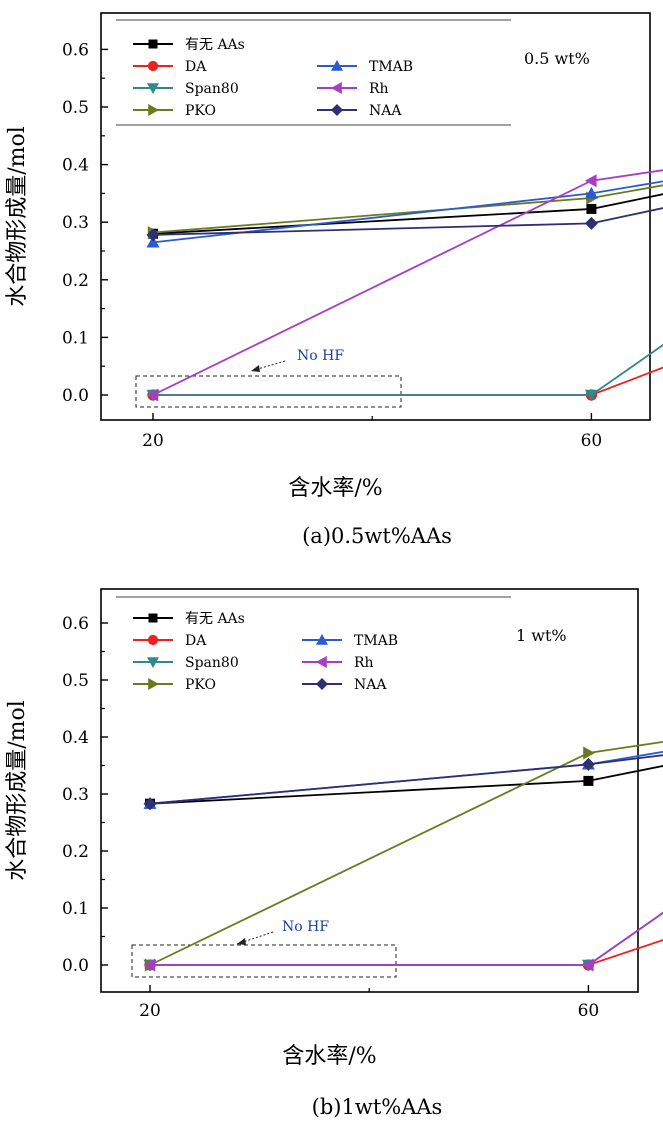  I want to click on panel-caption: (a)0.5wt%AAs, so click(377, 536).